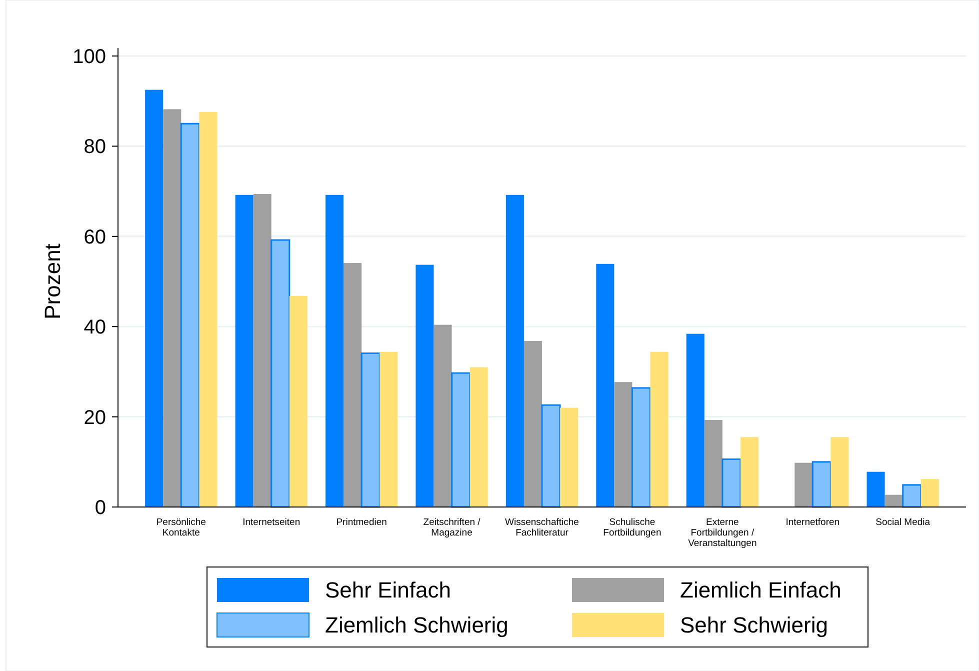 The width and height of the screenshot is (979, 671). Describe the element at coordinates (89, 57) in the screenshot. I see `y-tick-label: 100` at that location.